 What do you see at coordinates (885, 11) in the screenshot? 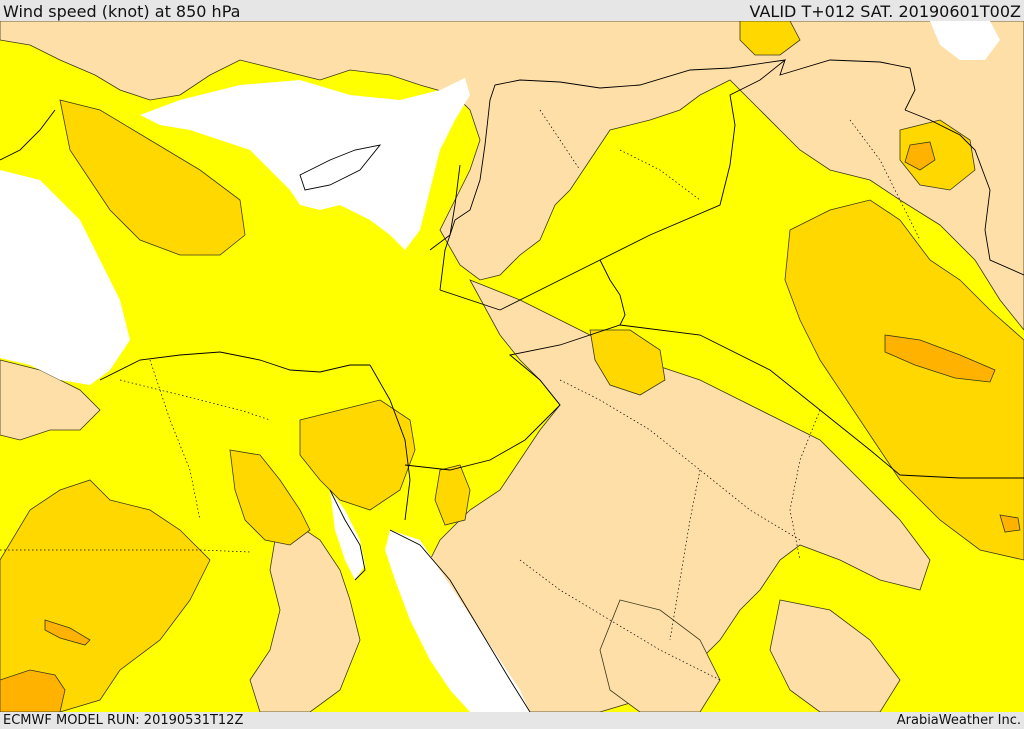
I see `valid-time: VALID T+012 SAT. 20190601T00Z` at bounding box center [885, 11].